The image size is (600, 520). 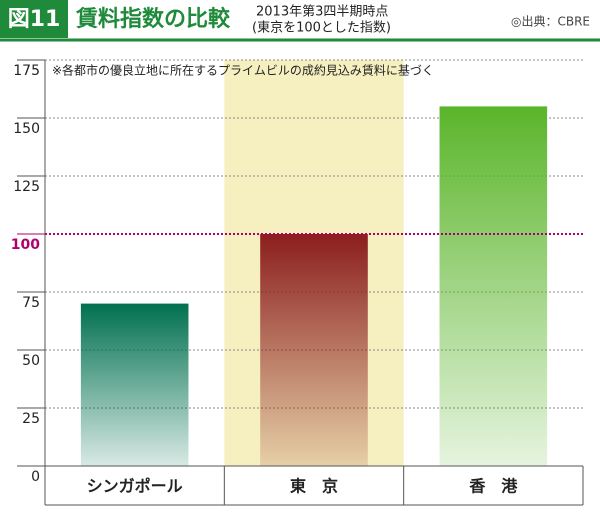 I want to click on subtitle: 2013年第3四半期時点, so click(x=322, y=12).